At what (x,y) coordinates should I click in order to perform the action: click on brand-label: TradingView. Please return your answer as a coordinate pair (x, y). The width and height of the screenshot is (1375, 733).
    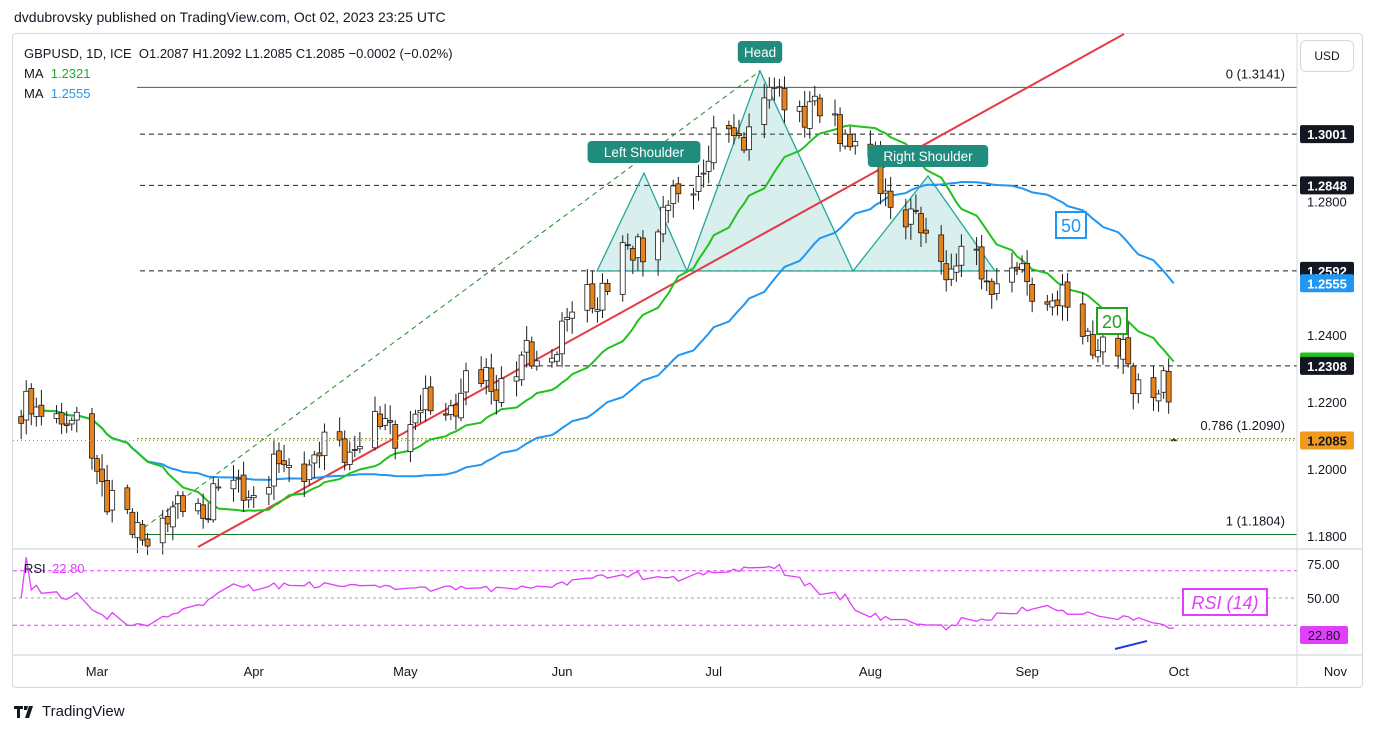
    Looking at the image, I should click on (83, 711).